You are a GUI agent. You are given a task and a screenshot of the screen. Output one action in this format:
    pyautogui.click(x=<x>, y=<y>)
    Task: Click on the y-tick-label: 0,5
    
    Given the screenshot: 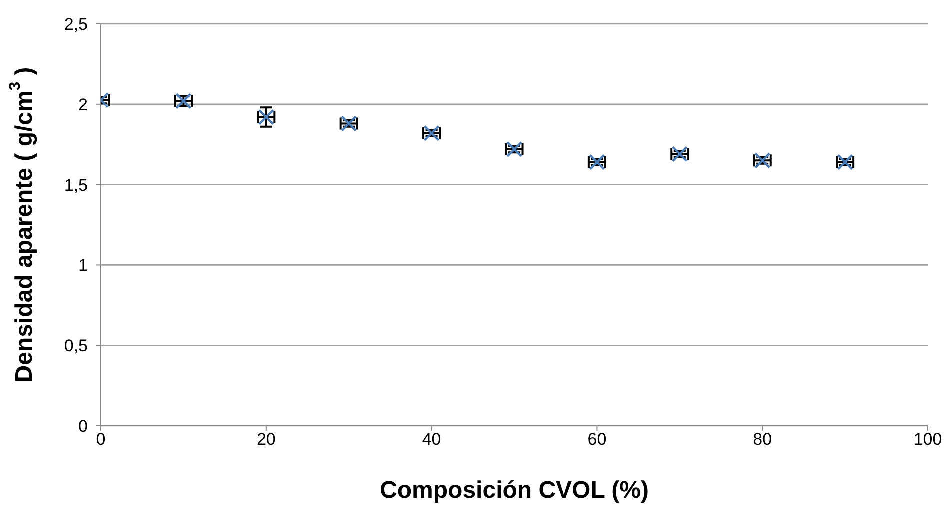 What is the action you would take?
    pyautogui.click(x=76, y=346)
    